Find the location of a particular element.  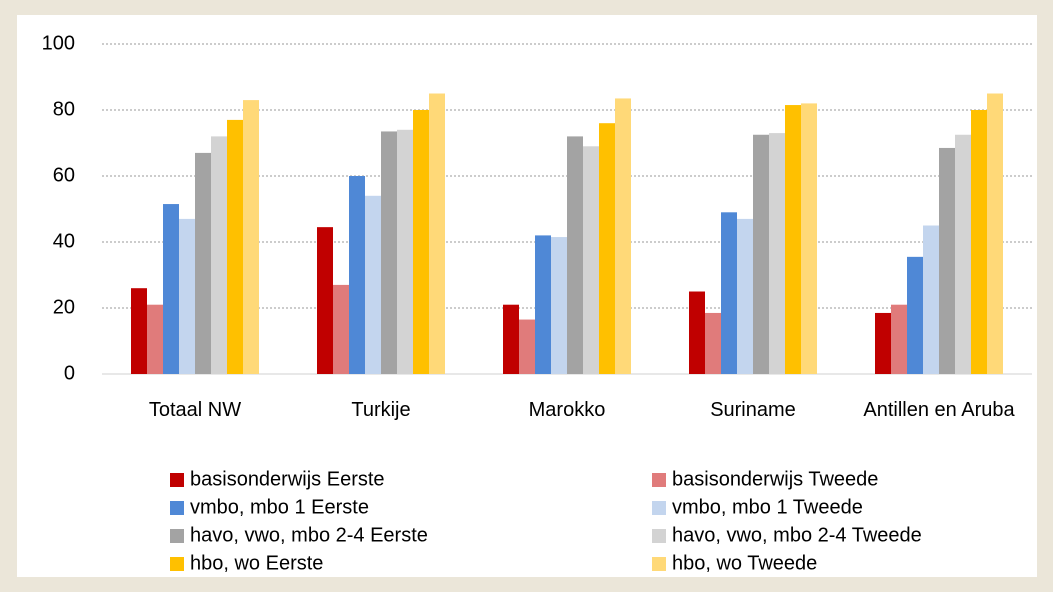

x-tick-label-box: Antillen en Aruba is located at coordinates (939, 410).